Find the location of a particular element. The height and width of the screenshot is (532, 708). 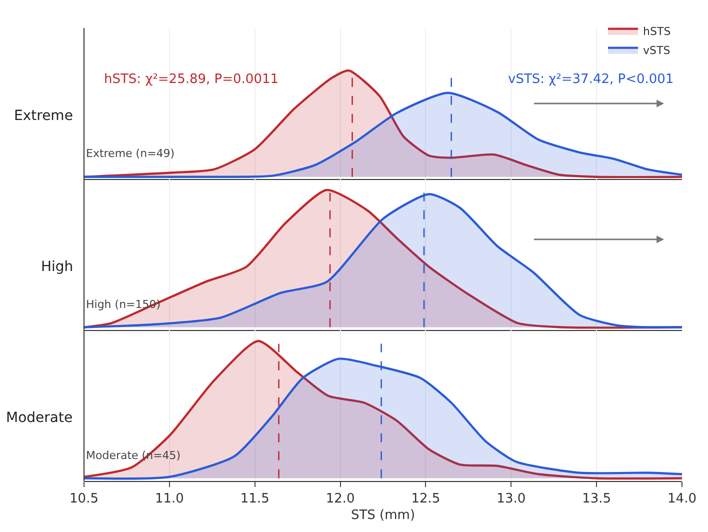

x-tick-label: 13.5 is located at coordinates (597, 499).